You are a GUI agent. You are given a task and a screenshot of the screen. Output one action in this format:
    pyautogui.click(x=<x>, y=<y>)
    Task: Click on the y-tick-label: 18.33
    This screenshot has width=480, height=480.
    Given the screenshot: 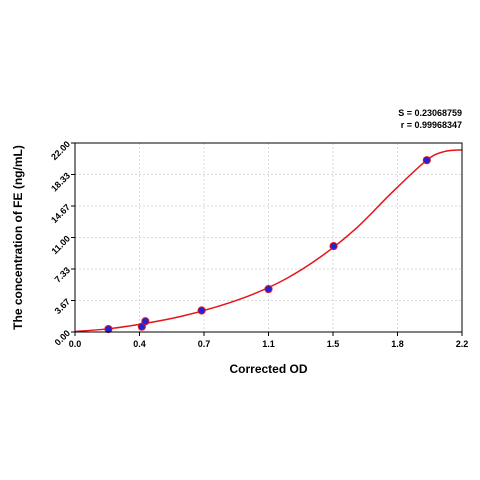 What is the action you would take?
    pyautogui.click(x=60, y=182)
    